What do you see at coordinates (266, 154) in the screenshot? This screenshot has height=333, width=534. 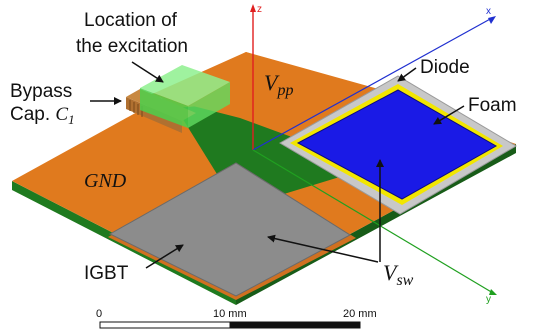 I see `green-gap` at bounding box center [266, 154].